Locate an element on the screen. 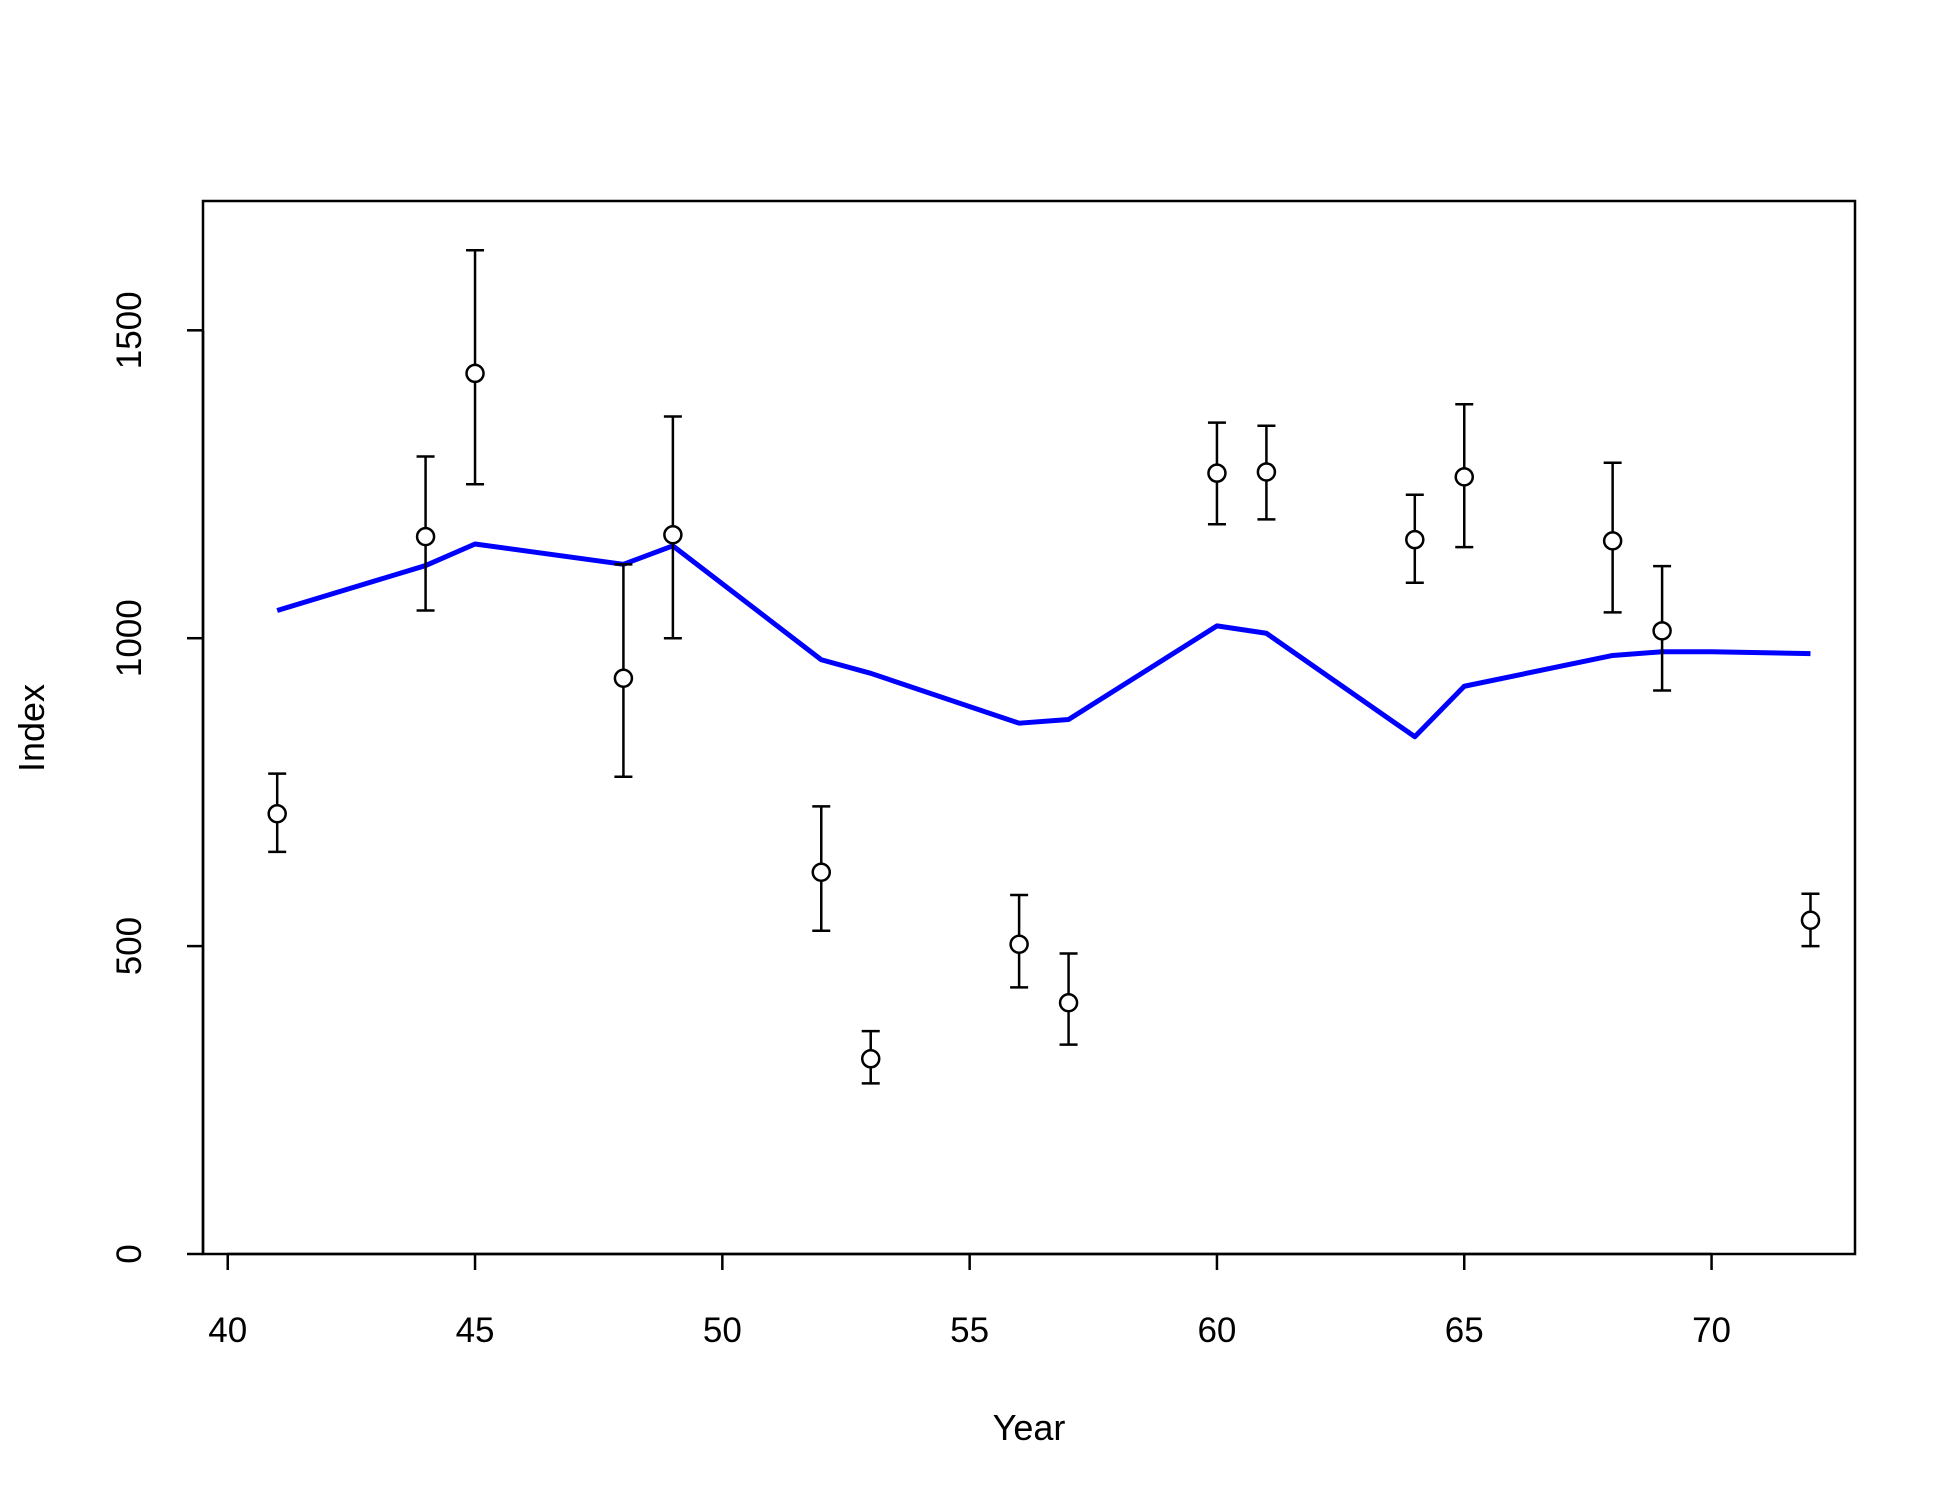  x-tick-label: 45 is located at coordinates (475, 1330).